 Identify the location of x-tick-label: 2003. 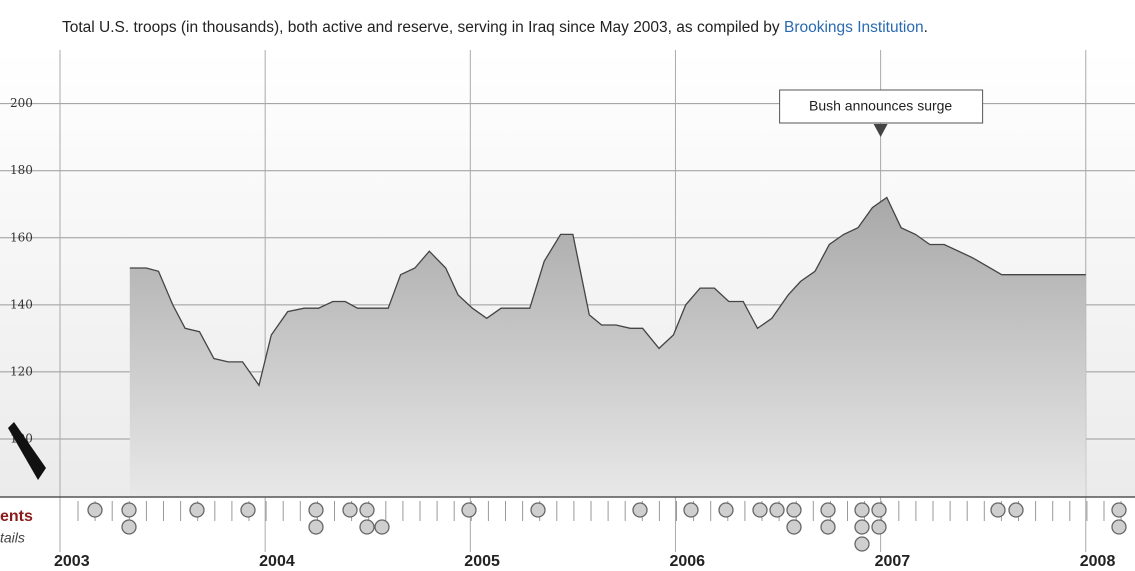
(72, 561).